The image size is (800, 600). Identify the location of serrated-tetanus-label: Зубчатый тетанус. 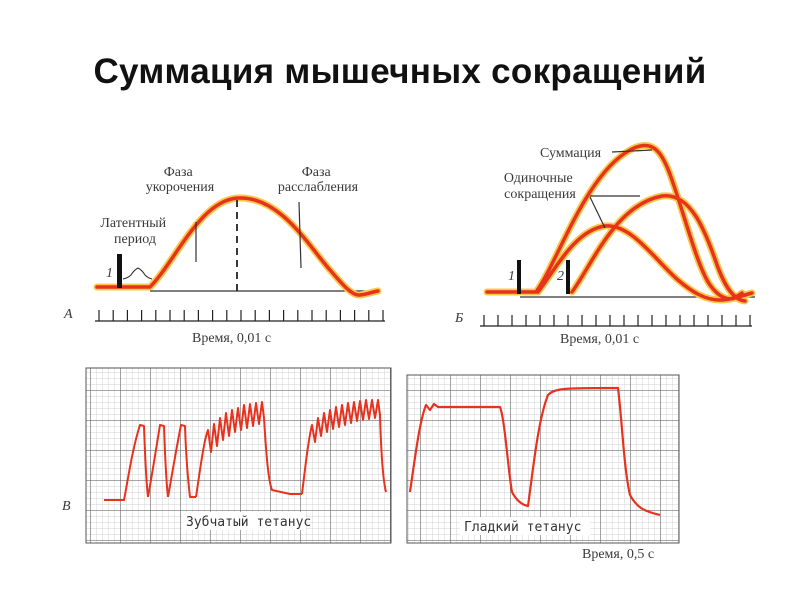
(248, 522).